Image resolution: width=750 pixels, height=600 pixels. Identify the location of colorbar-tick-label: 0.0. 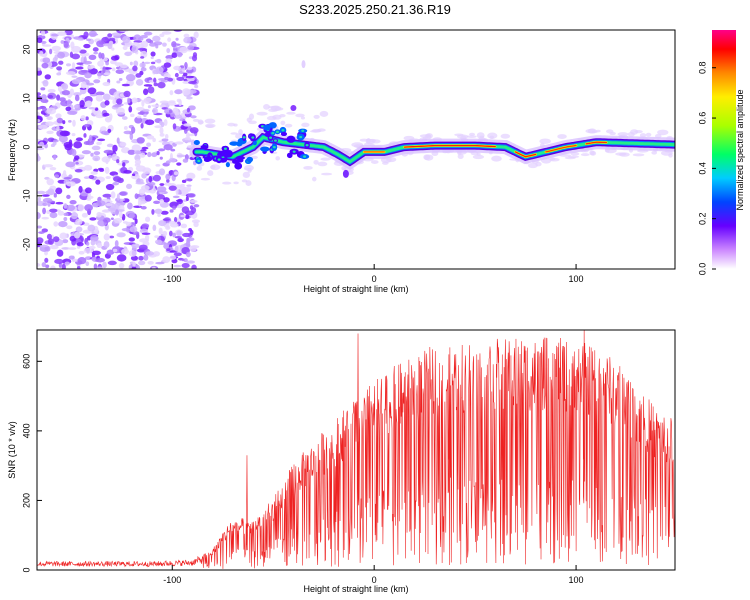
(702, 269).